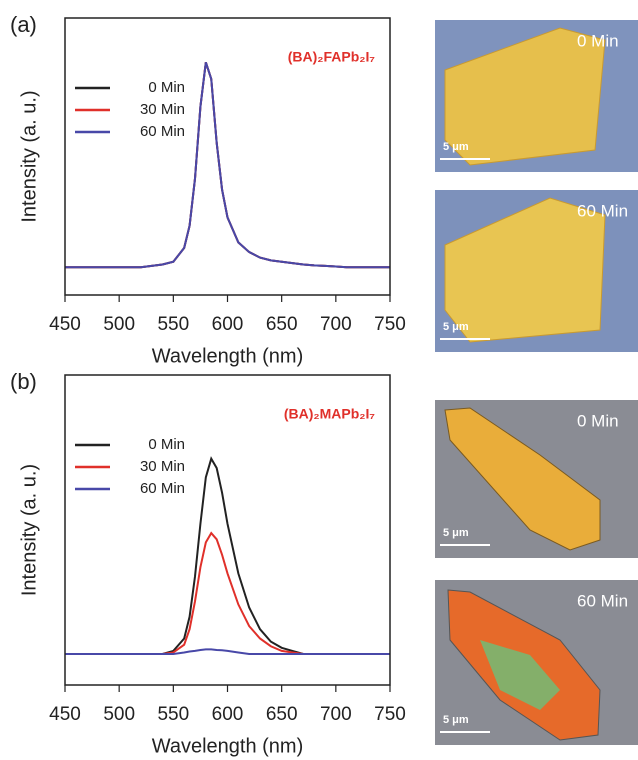  I want to click on panel-label: (b), so click(23, 381).